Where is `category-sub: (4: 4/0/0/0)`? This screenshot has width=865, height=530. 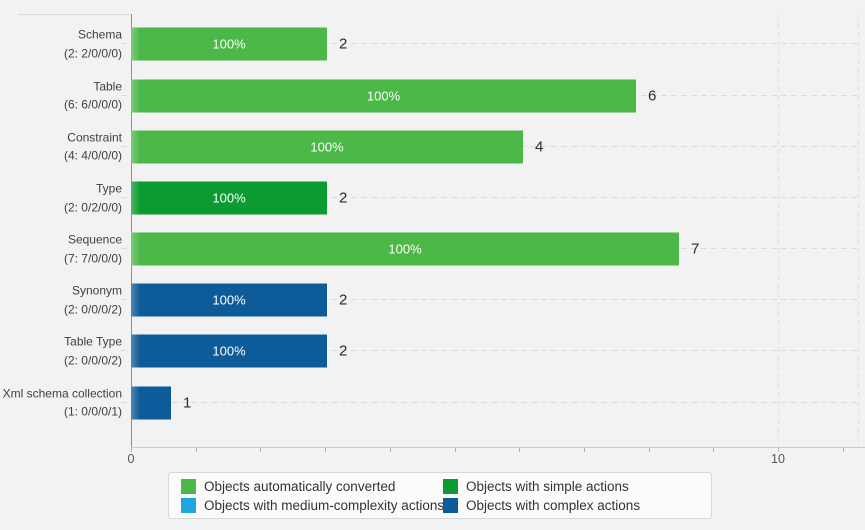 category-sub: (4: 4/0/0/0) is located at coordinates (92, 155).